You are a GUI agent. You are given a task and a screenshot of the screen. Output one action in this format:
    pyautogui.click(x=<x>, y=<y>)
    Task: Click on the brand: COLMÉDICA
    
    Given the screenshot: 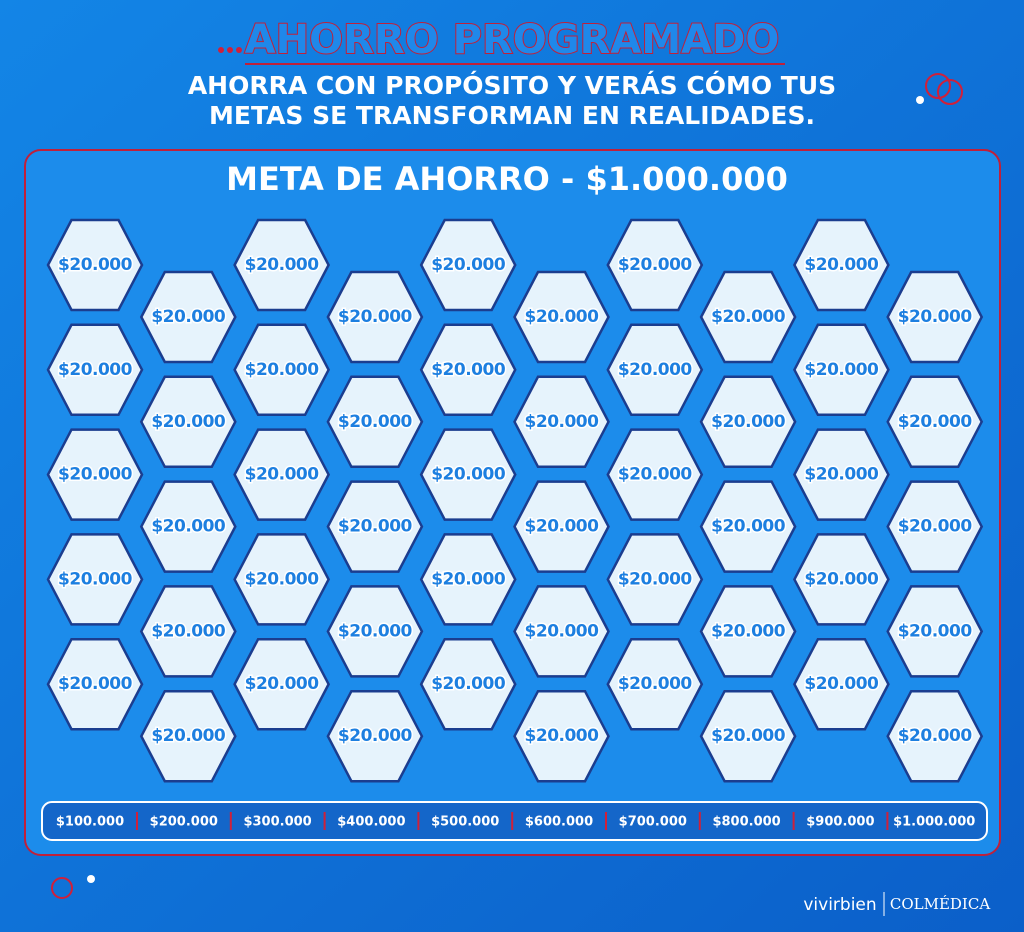 What is the action you would take?
    pyautogui.click(x=940, y=904)
    